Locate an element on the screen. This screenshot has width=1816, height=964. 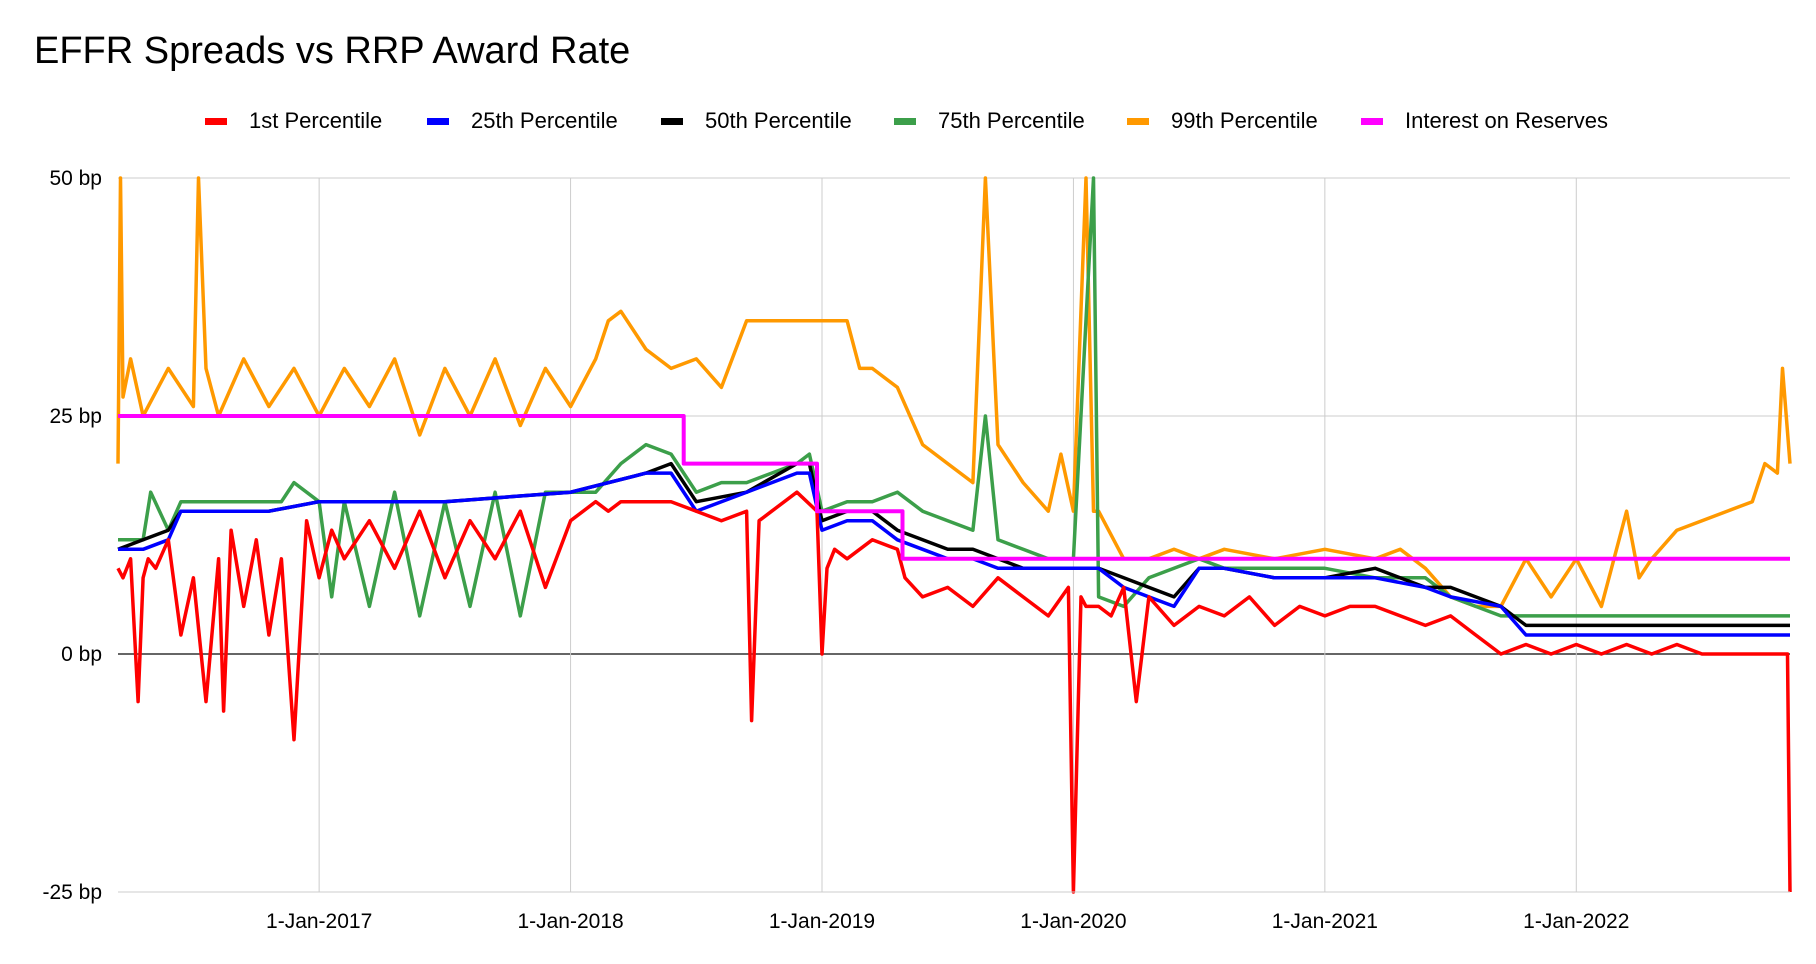
x-tick-label-3: 1-Jan-2020 is located at coordinates (1073, 921).